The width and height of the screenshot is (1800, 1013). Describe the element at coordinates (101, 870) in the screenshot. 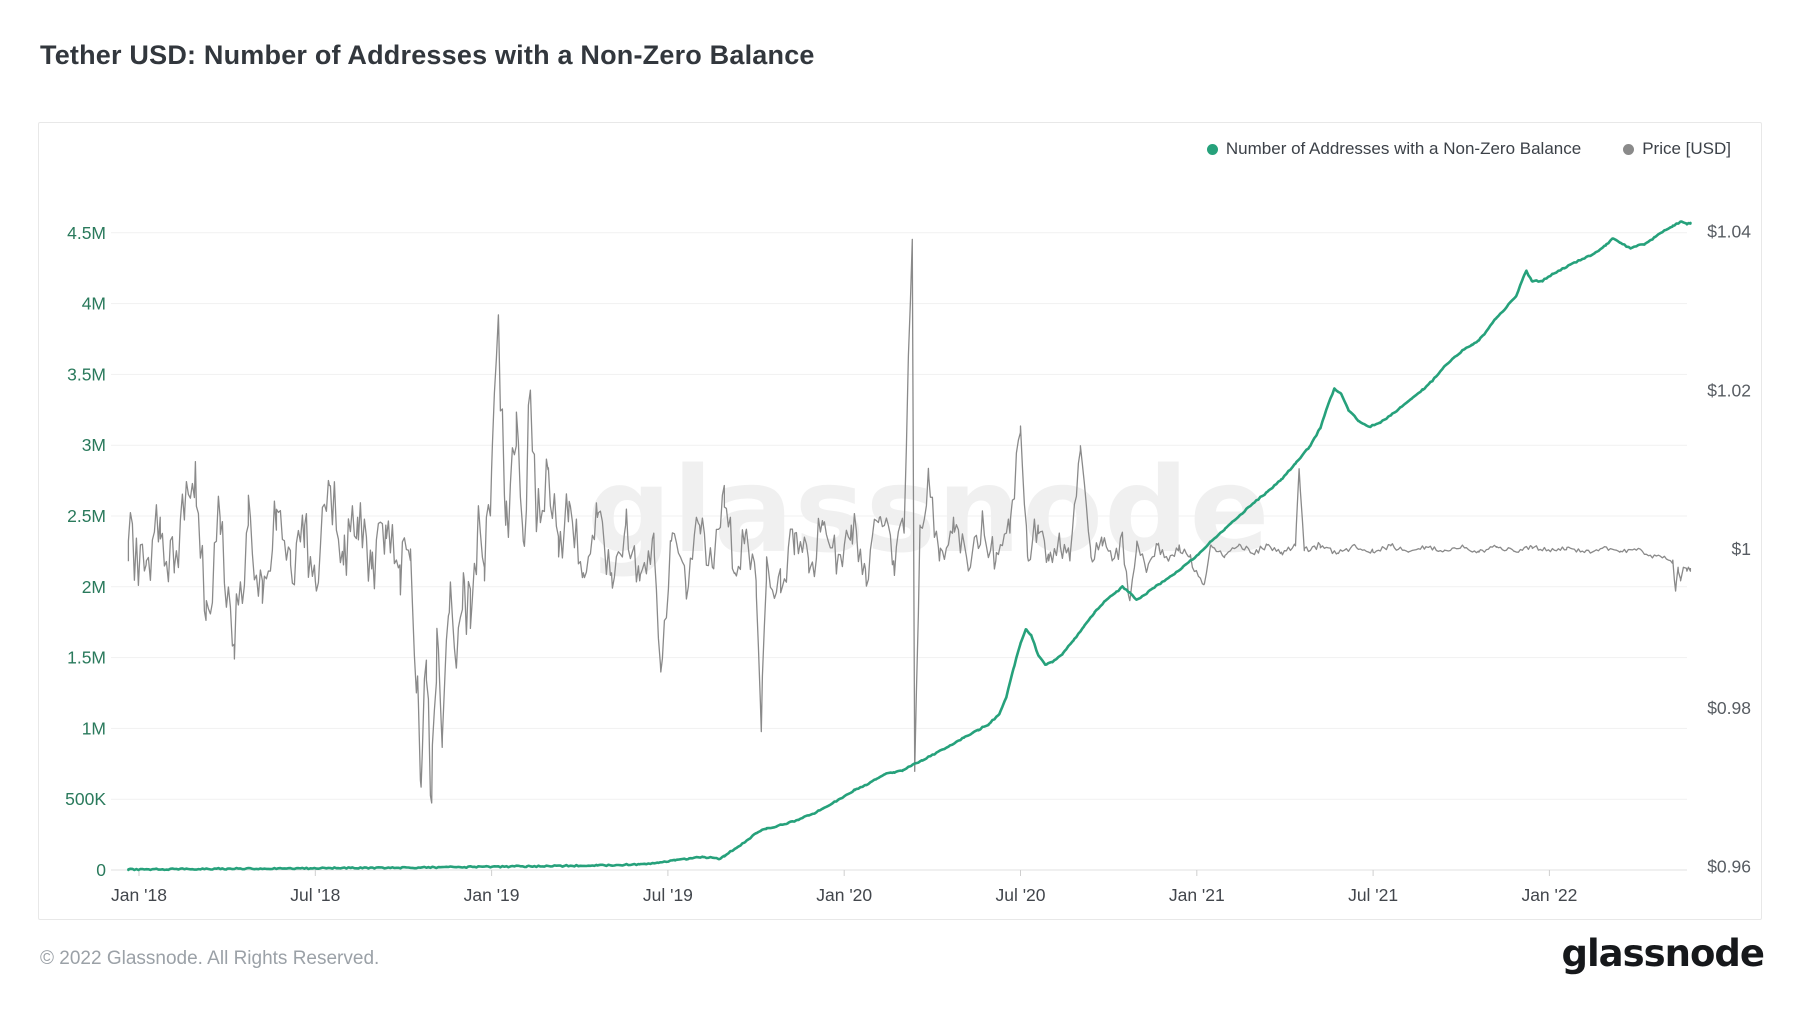

I see `y-left-tick-label: 0` at that location.